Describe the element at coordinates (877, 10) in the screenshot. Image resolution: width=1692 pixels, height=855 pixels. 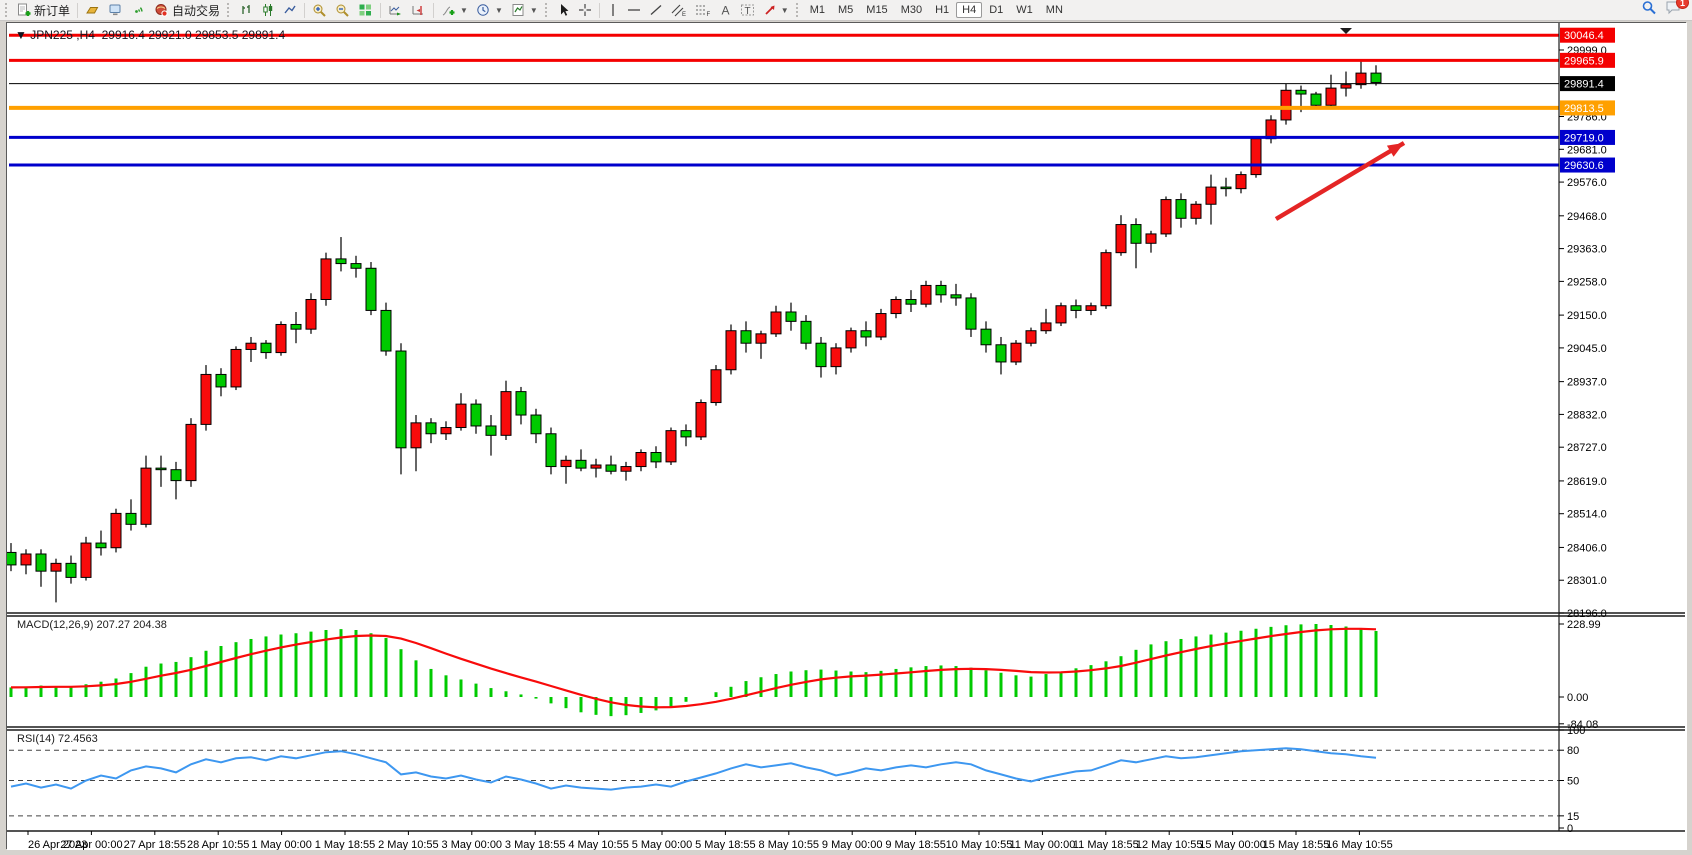
I see `timeframe-button-m15: M15` at that location.